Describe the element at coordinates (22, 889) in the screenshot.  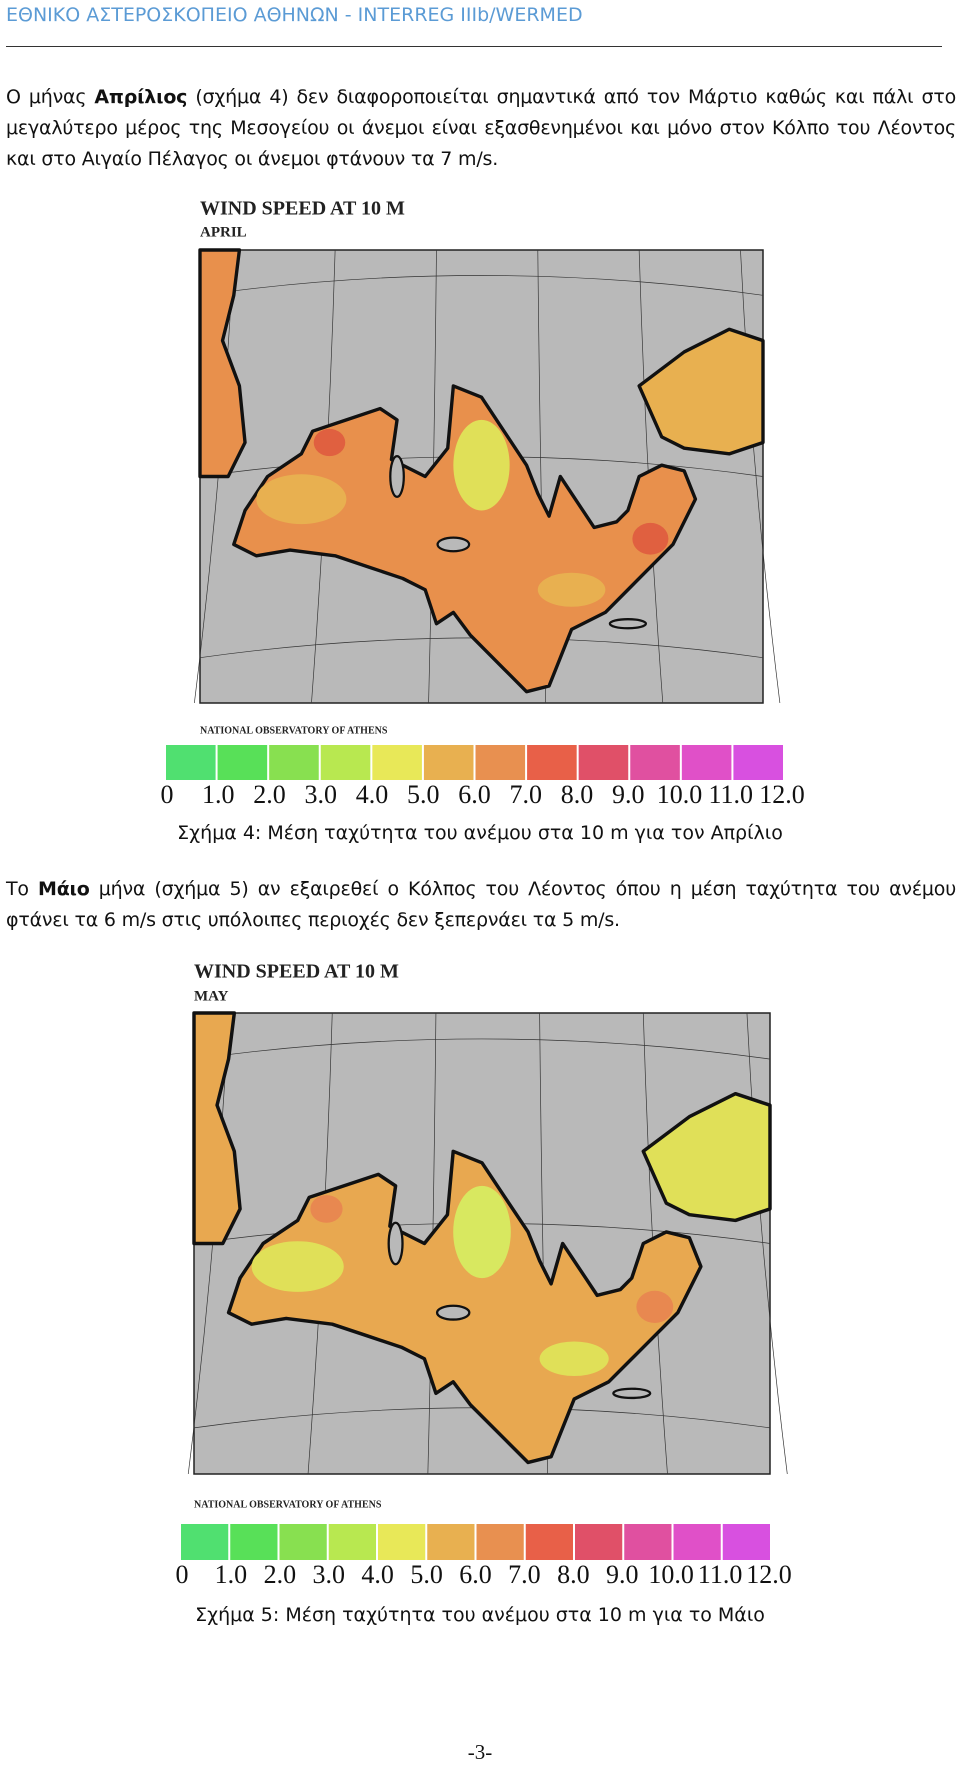
I see `paragraph-text: Το` at that location.